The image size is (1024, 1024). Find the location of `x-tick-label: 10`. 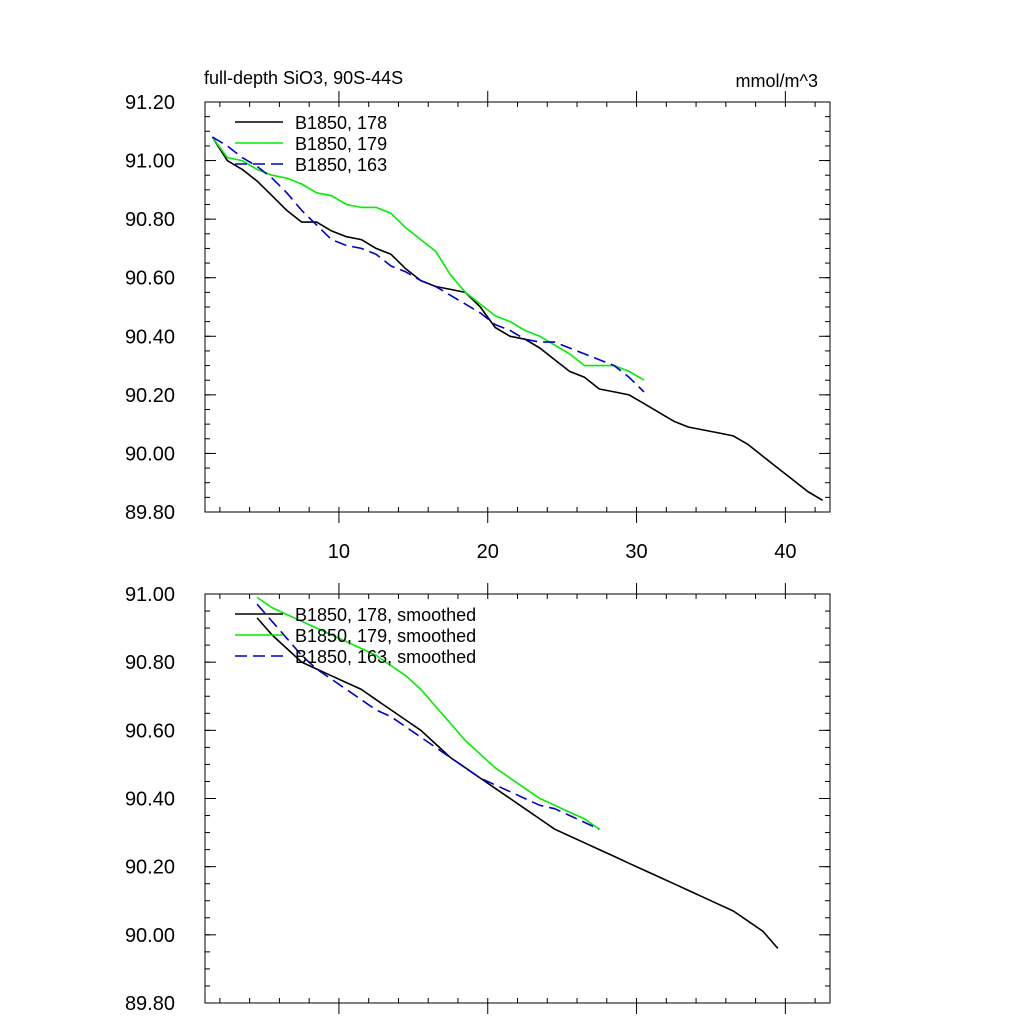

x-tick-label: 10 is located at coordinates (339, 552).